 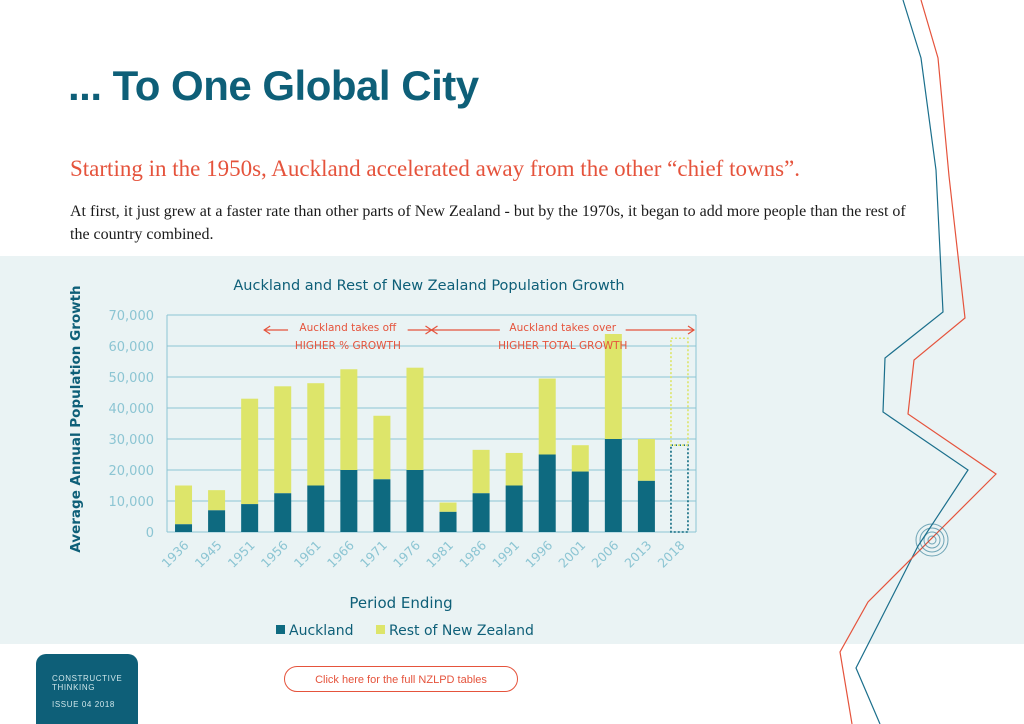 What do you see at coordinates (401, 679) in the screenshot?
I see `nzlpd-tables-link: Click here for the full NZLPD tables` at bounding box center [401, 679].